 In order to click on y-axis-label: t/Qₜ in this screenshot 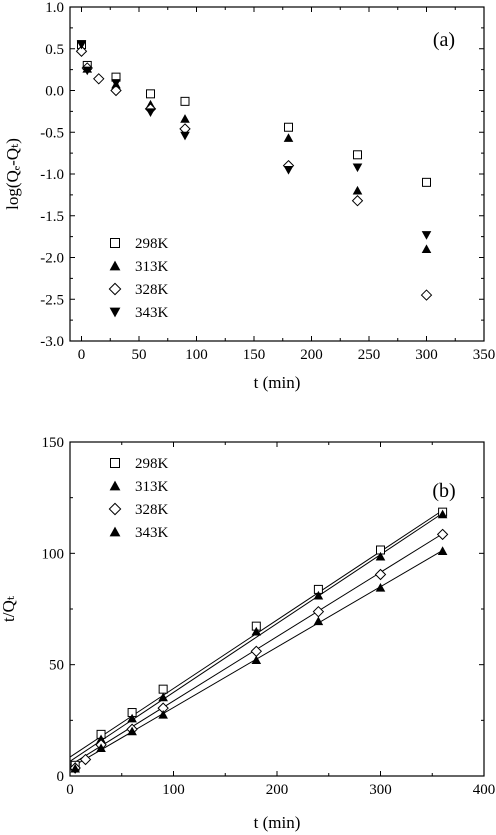, I will do `click(9, 608)`.